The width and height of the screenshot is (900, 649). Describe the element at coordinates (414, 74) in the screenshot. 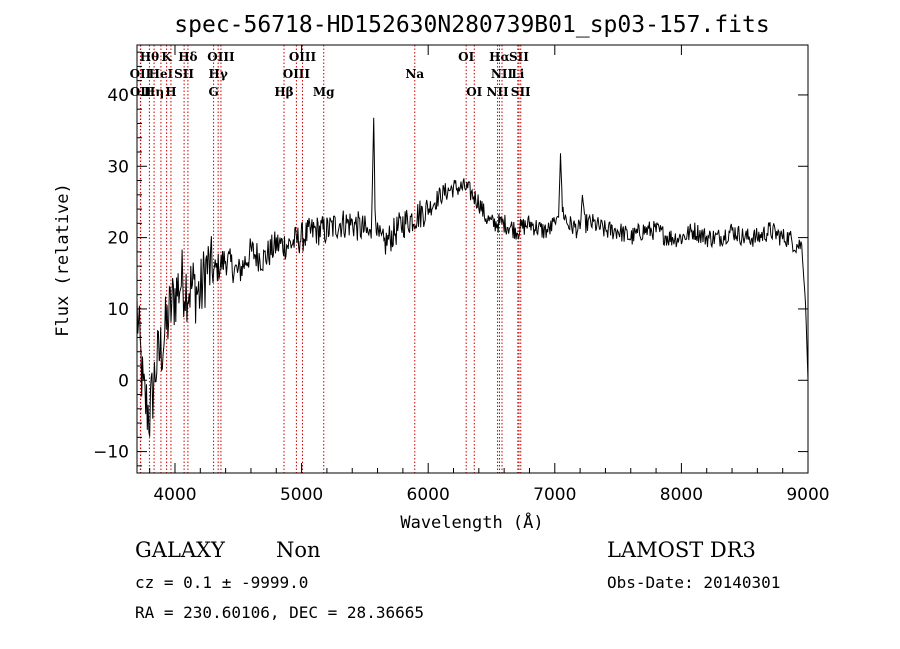

I see `line-marker-label: Na` at that location.